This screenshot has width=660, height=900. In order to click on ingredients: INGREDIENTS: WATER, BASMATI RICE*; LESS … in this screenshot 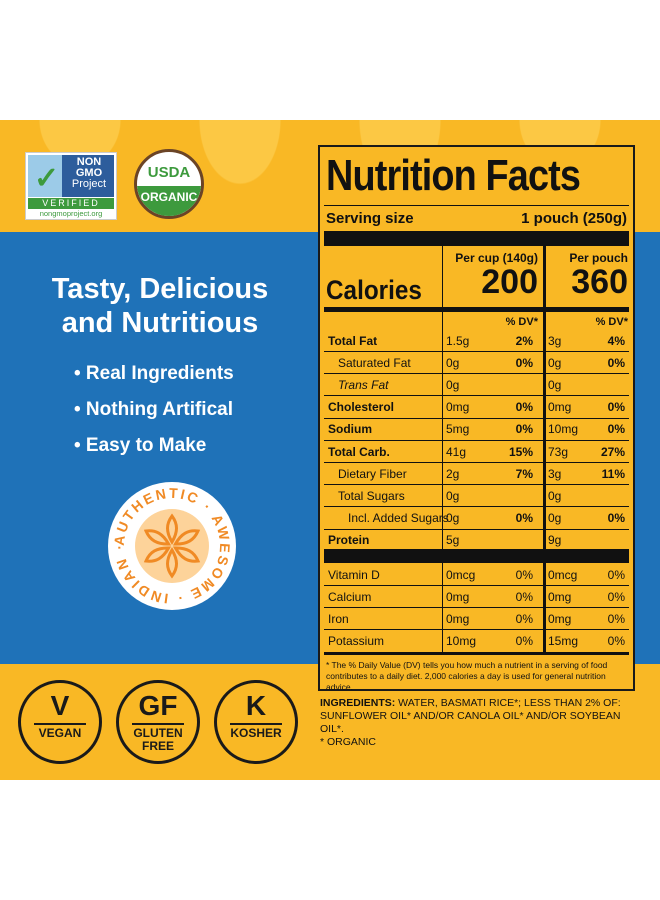, I will do `click(480, 723)`.